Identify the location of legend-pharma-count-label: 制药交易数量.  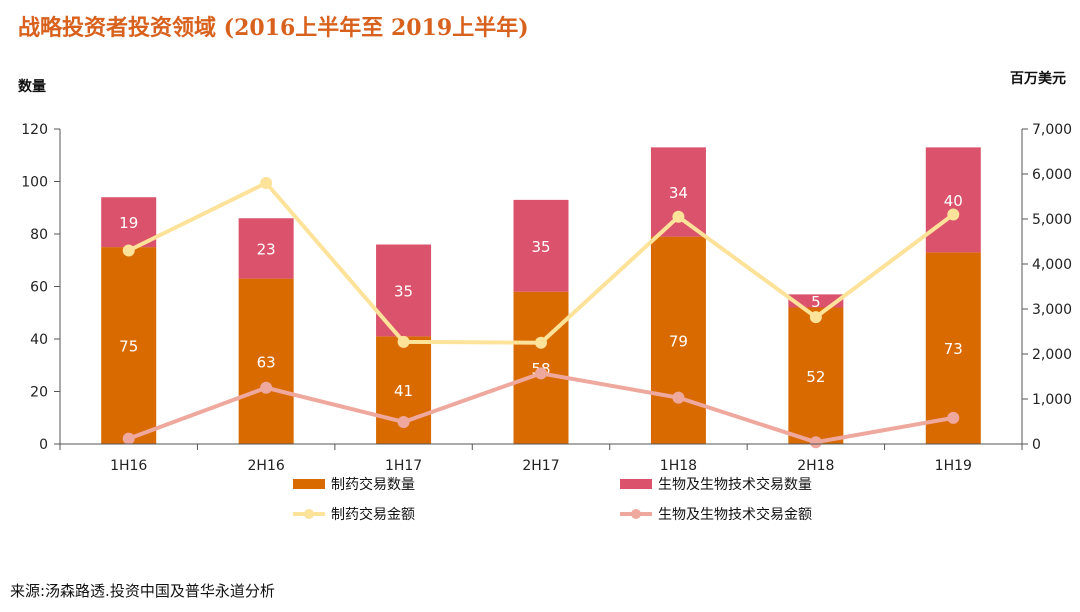
(373, 484).